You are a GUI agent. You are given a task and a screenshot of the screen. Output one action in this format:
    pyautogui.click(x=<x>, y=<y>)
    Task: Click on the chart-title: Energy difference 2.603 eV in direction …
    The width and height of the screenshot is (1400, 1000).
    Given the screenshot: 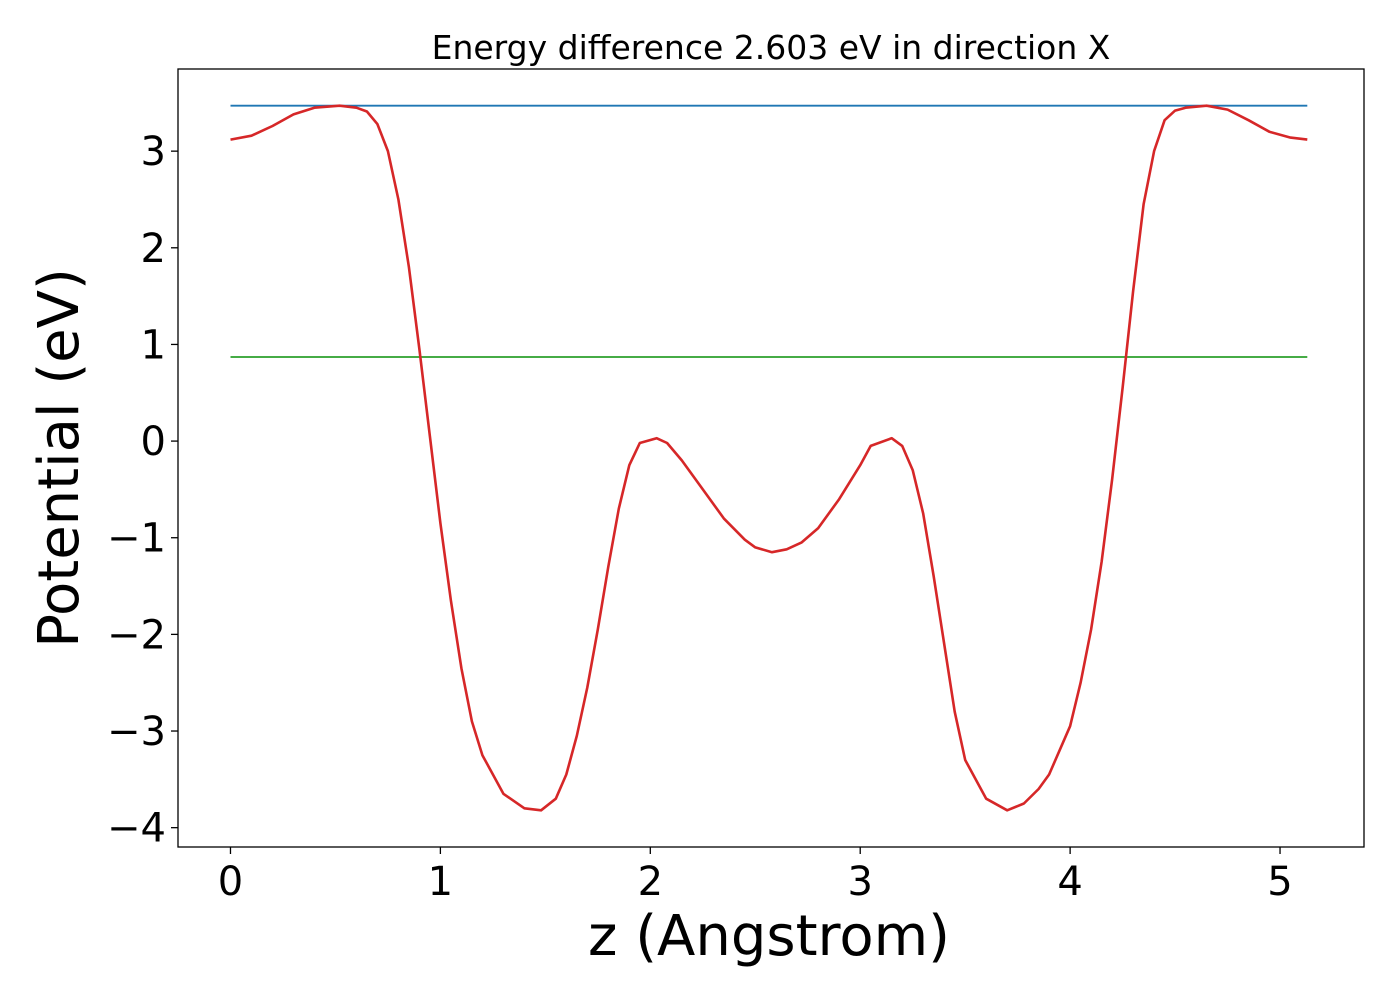 What is the action you would take?
    pyautogui.click(x=771, y=47)
    